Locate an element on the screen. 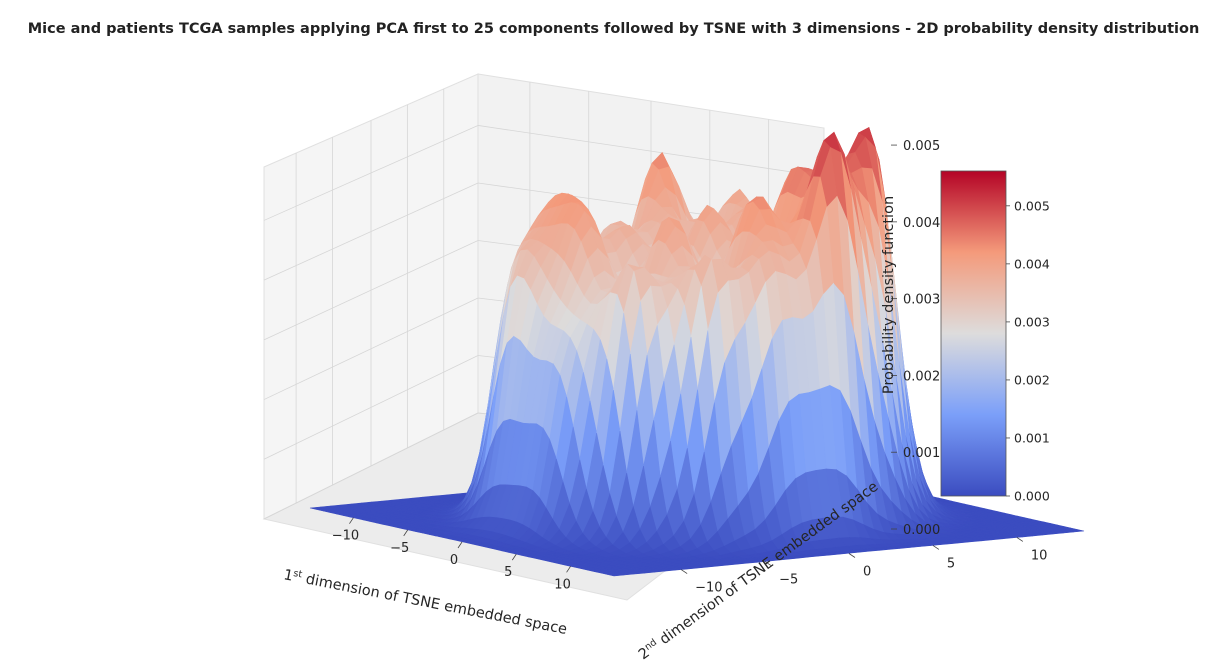 The width and height of the screenshot is (1227, 666). colorbar-tick-label: 0.005 is located at coordinates (1032, 205).